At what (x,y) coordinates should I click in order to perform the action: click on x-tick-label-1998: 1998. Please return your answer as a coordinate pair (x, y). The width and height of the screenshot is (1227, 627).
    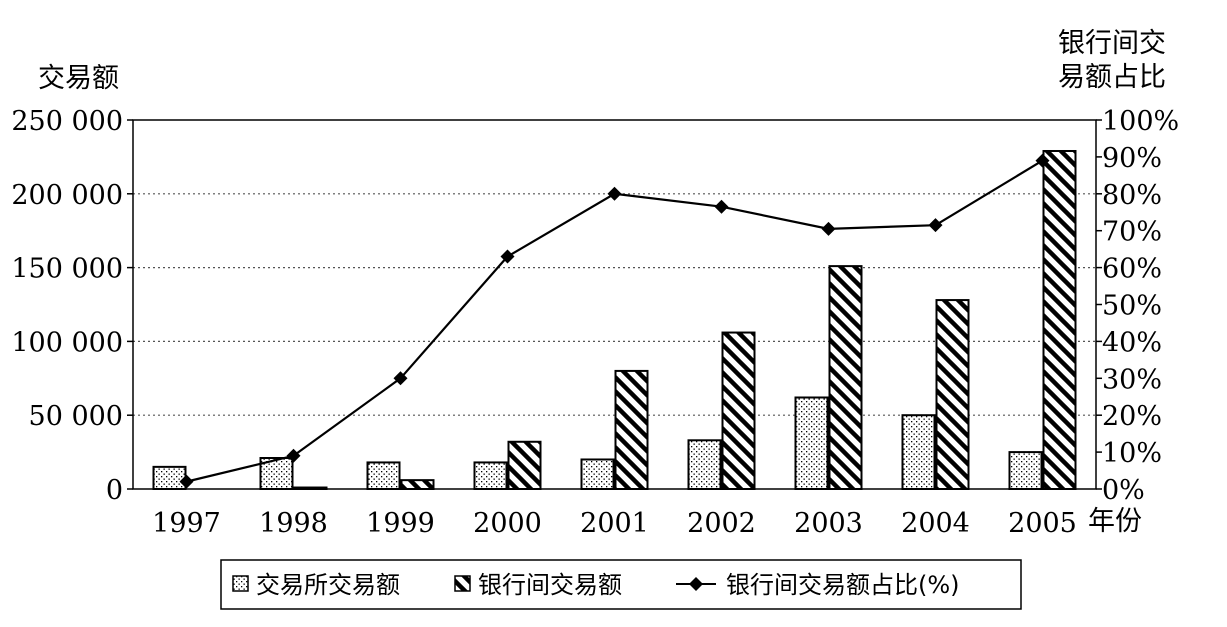
    Looking at the image, I should click on (293, 523).